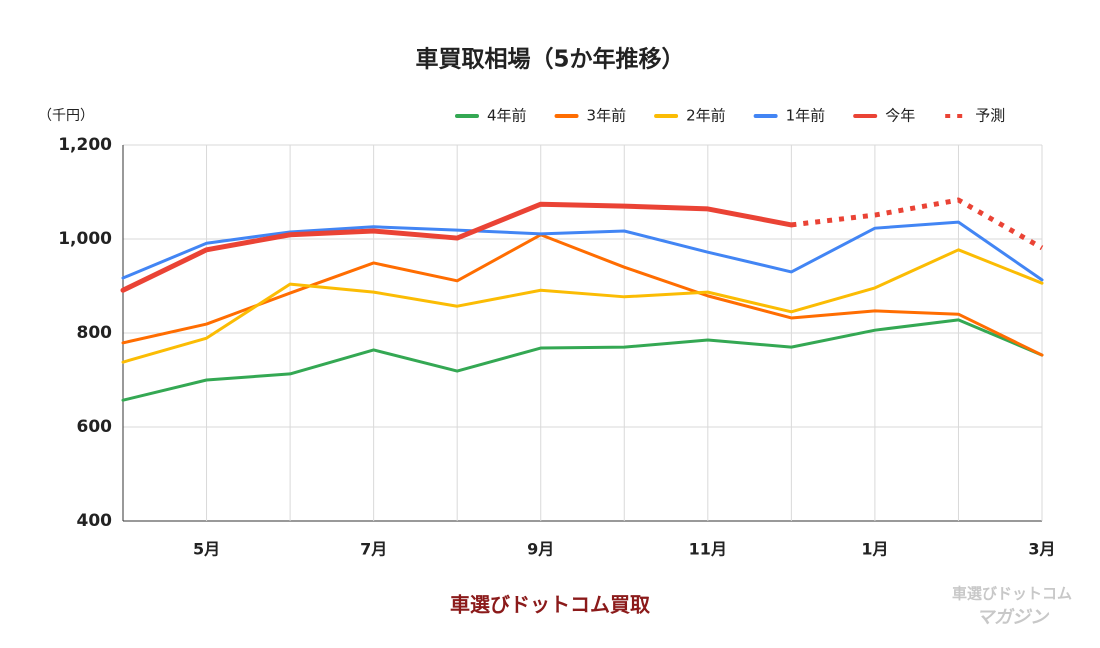  I want to click on x-tick-label: 3月, so click(1041, 549).